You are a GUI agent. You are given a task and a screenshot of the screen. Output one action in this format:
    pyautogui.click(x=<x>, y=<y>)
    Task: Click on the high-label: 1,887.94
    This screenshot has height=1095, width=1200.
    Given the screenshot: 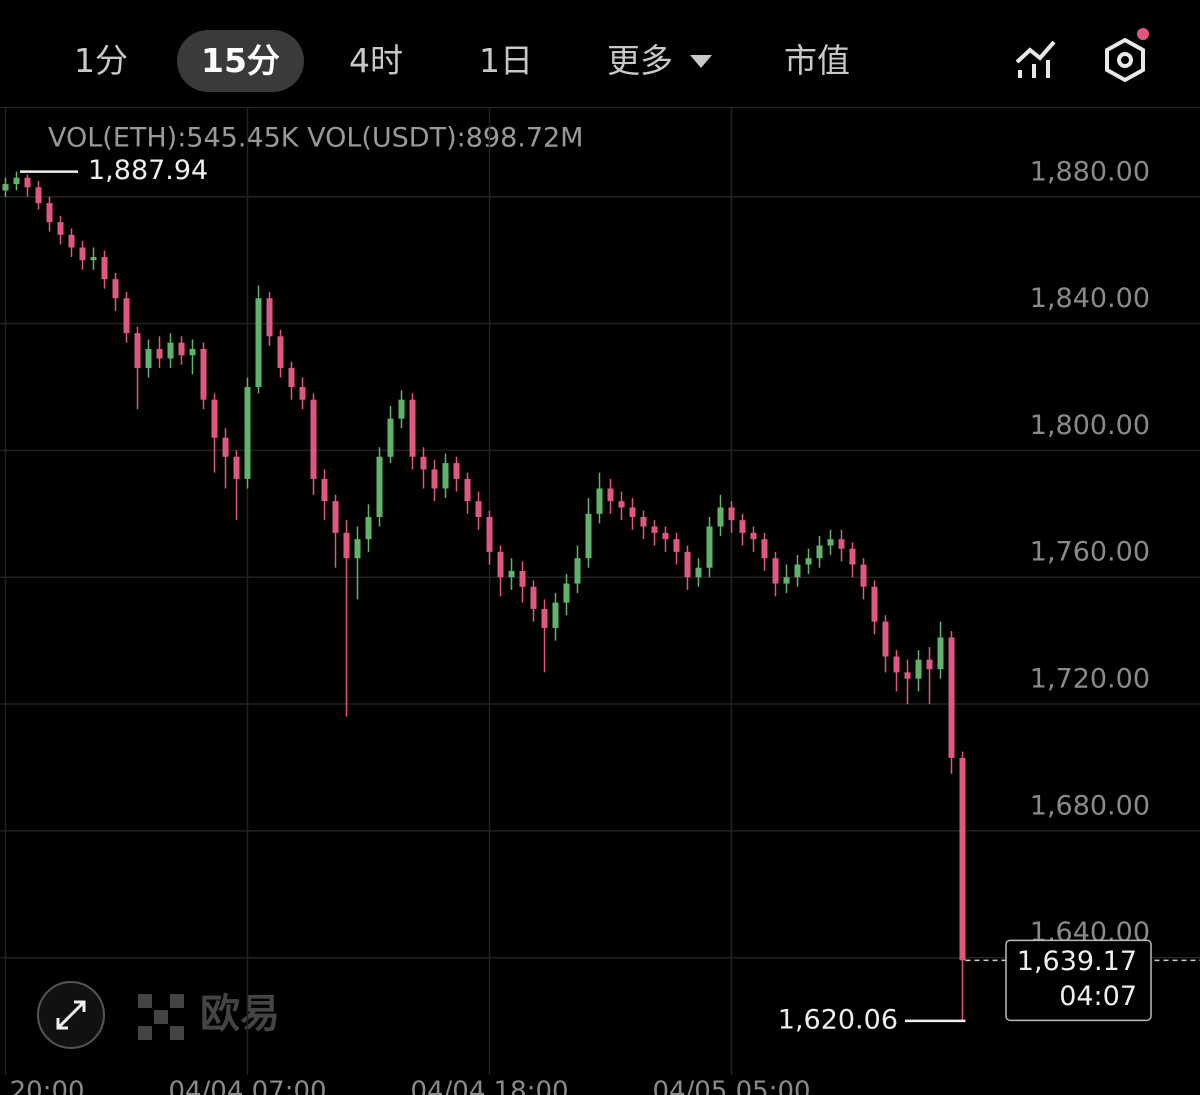 What is the action you would take?
    pyautogui.click(x=148, y=170)
    